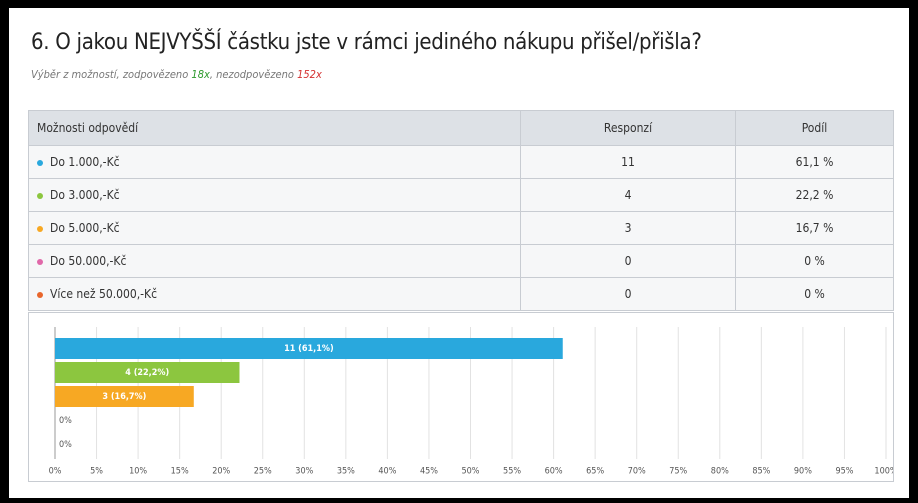 Image resolution: width=918 pixels, height=503 pixels. I want to click on x-tick-label: 10%, so click(138, 472).